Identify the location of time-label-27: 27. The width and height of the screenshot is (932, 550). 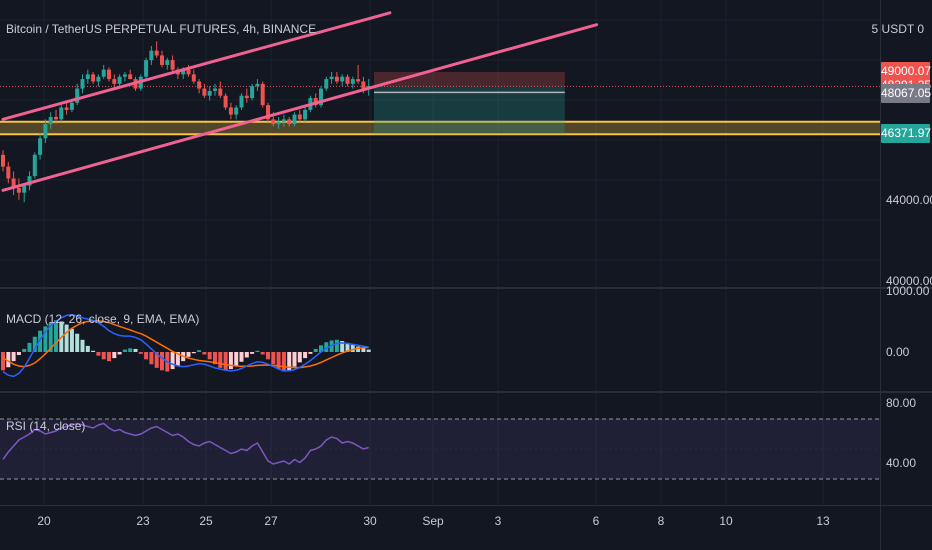
(271, 521).